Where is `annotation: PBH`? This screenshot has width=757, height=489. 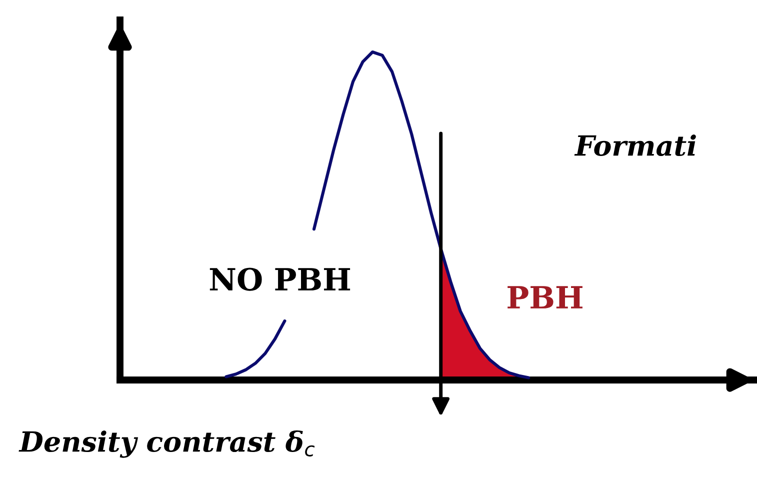 annotation: PBH is located at coordinates (545, 297).